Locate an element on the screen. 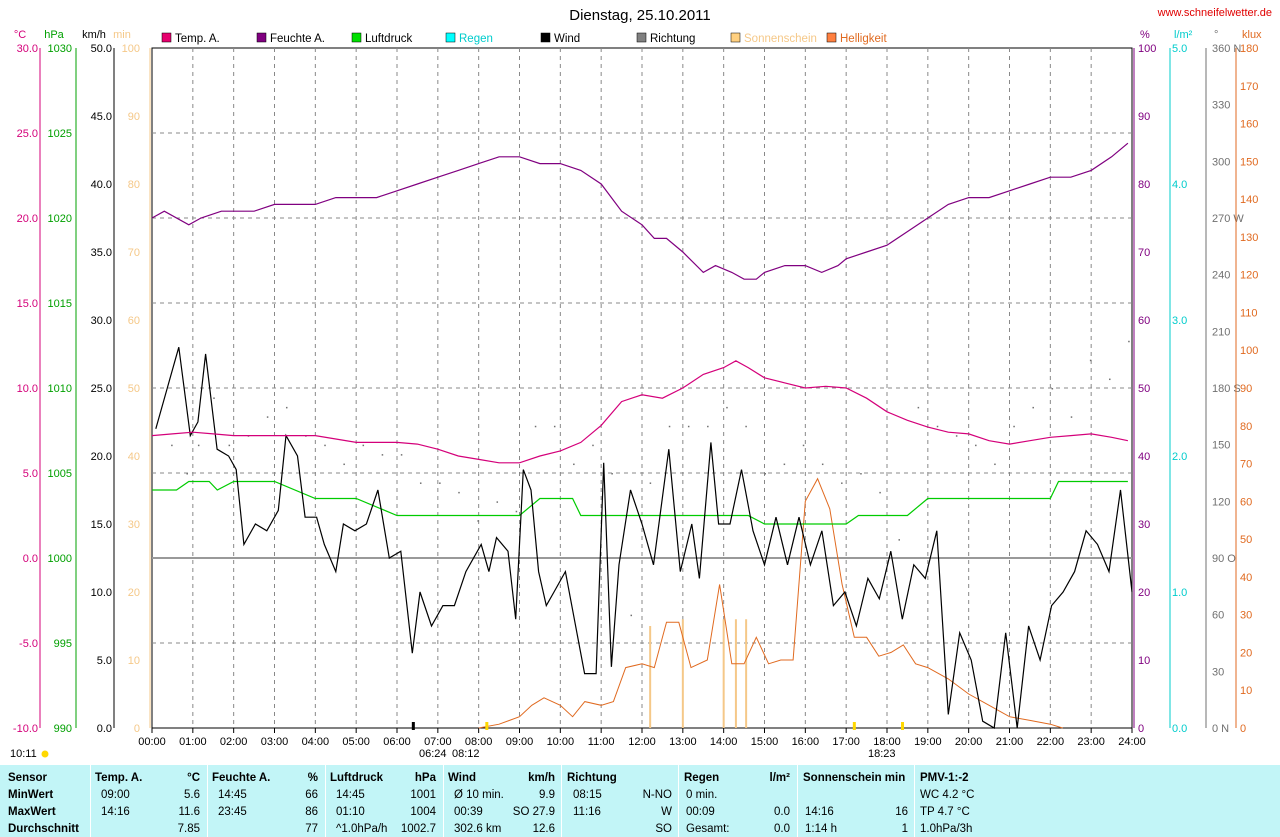 Image resolution: width=1280 pixels, height=837 pixels. stats-cell-value: 16 is located at coordinates (901, 812).